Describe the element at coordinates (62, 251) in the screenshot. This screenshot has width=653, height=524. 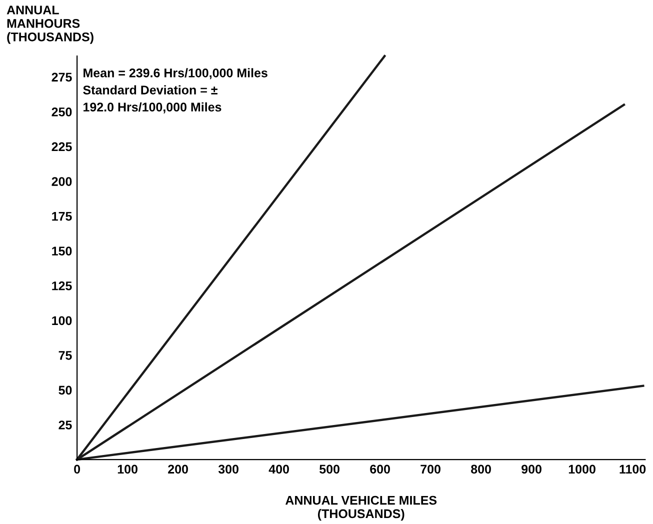
I see `y-tick-label: 150` at that location.